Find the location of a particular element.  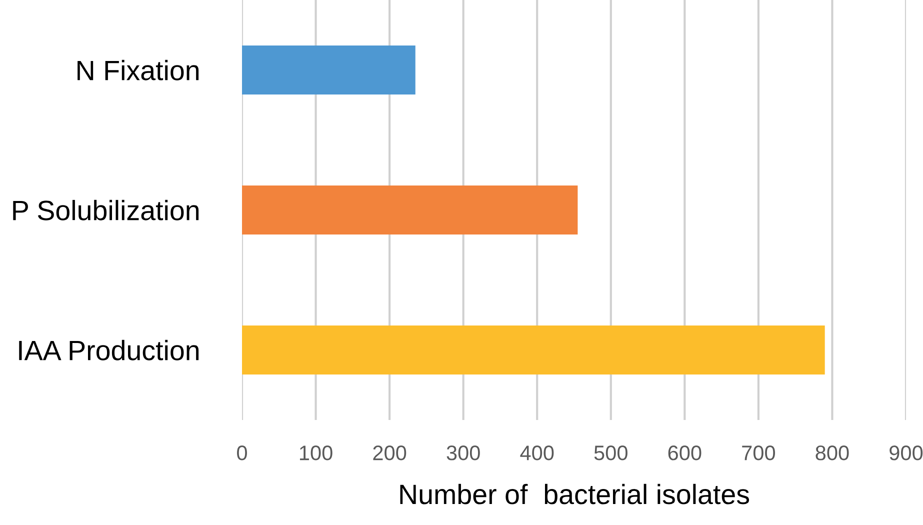

x-tick-label: 600 is located at coordinates (685, 453).